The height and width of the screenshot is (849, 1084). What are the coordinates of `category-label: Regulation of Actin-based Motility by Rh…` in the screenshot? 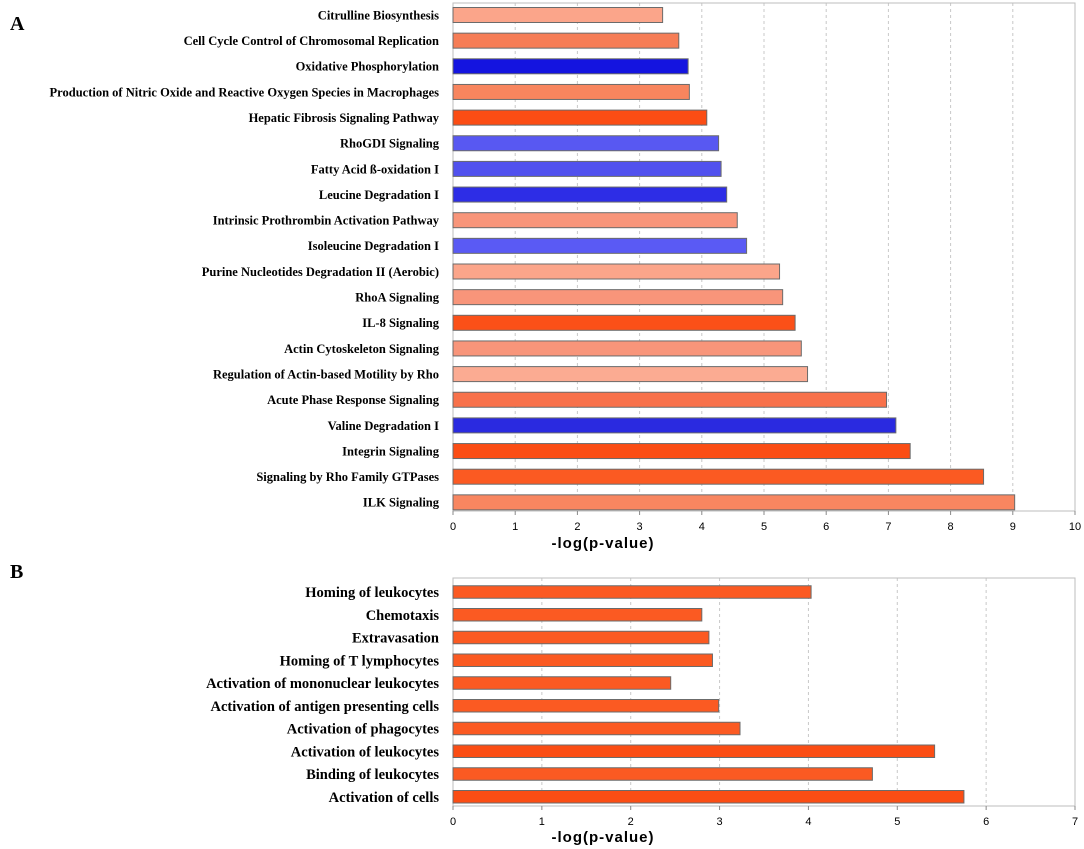 It's located at (326, 374).